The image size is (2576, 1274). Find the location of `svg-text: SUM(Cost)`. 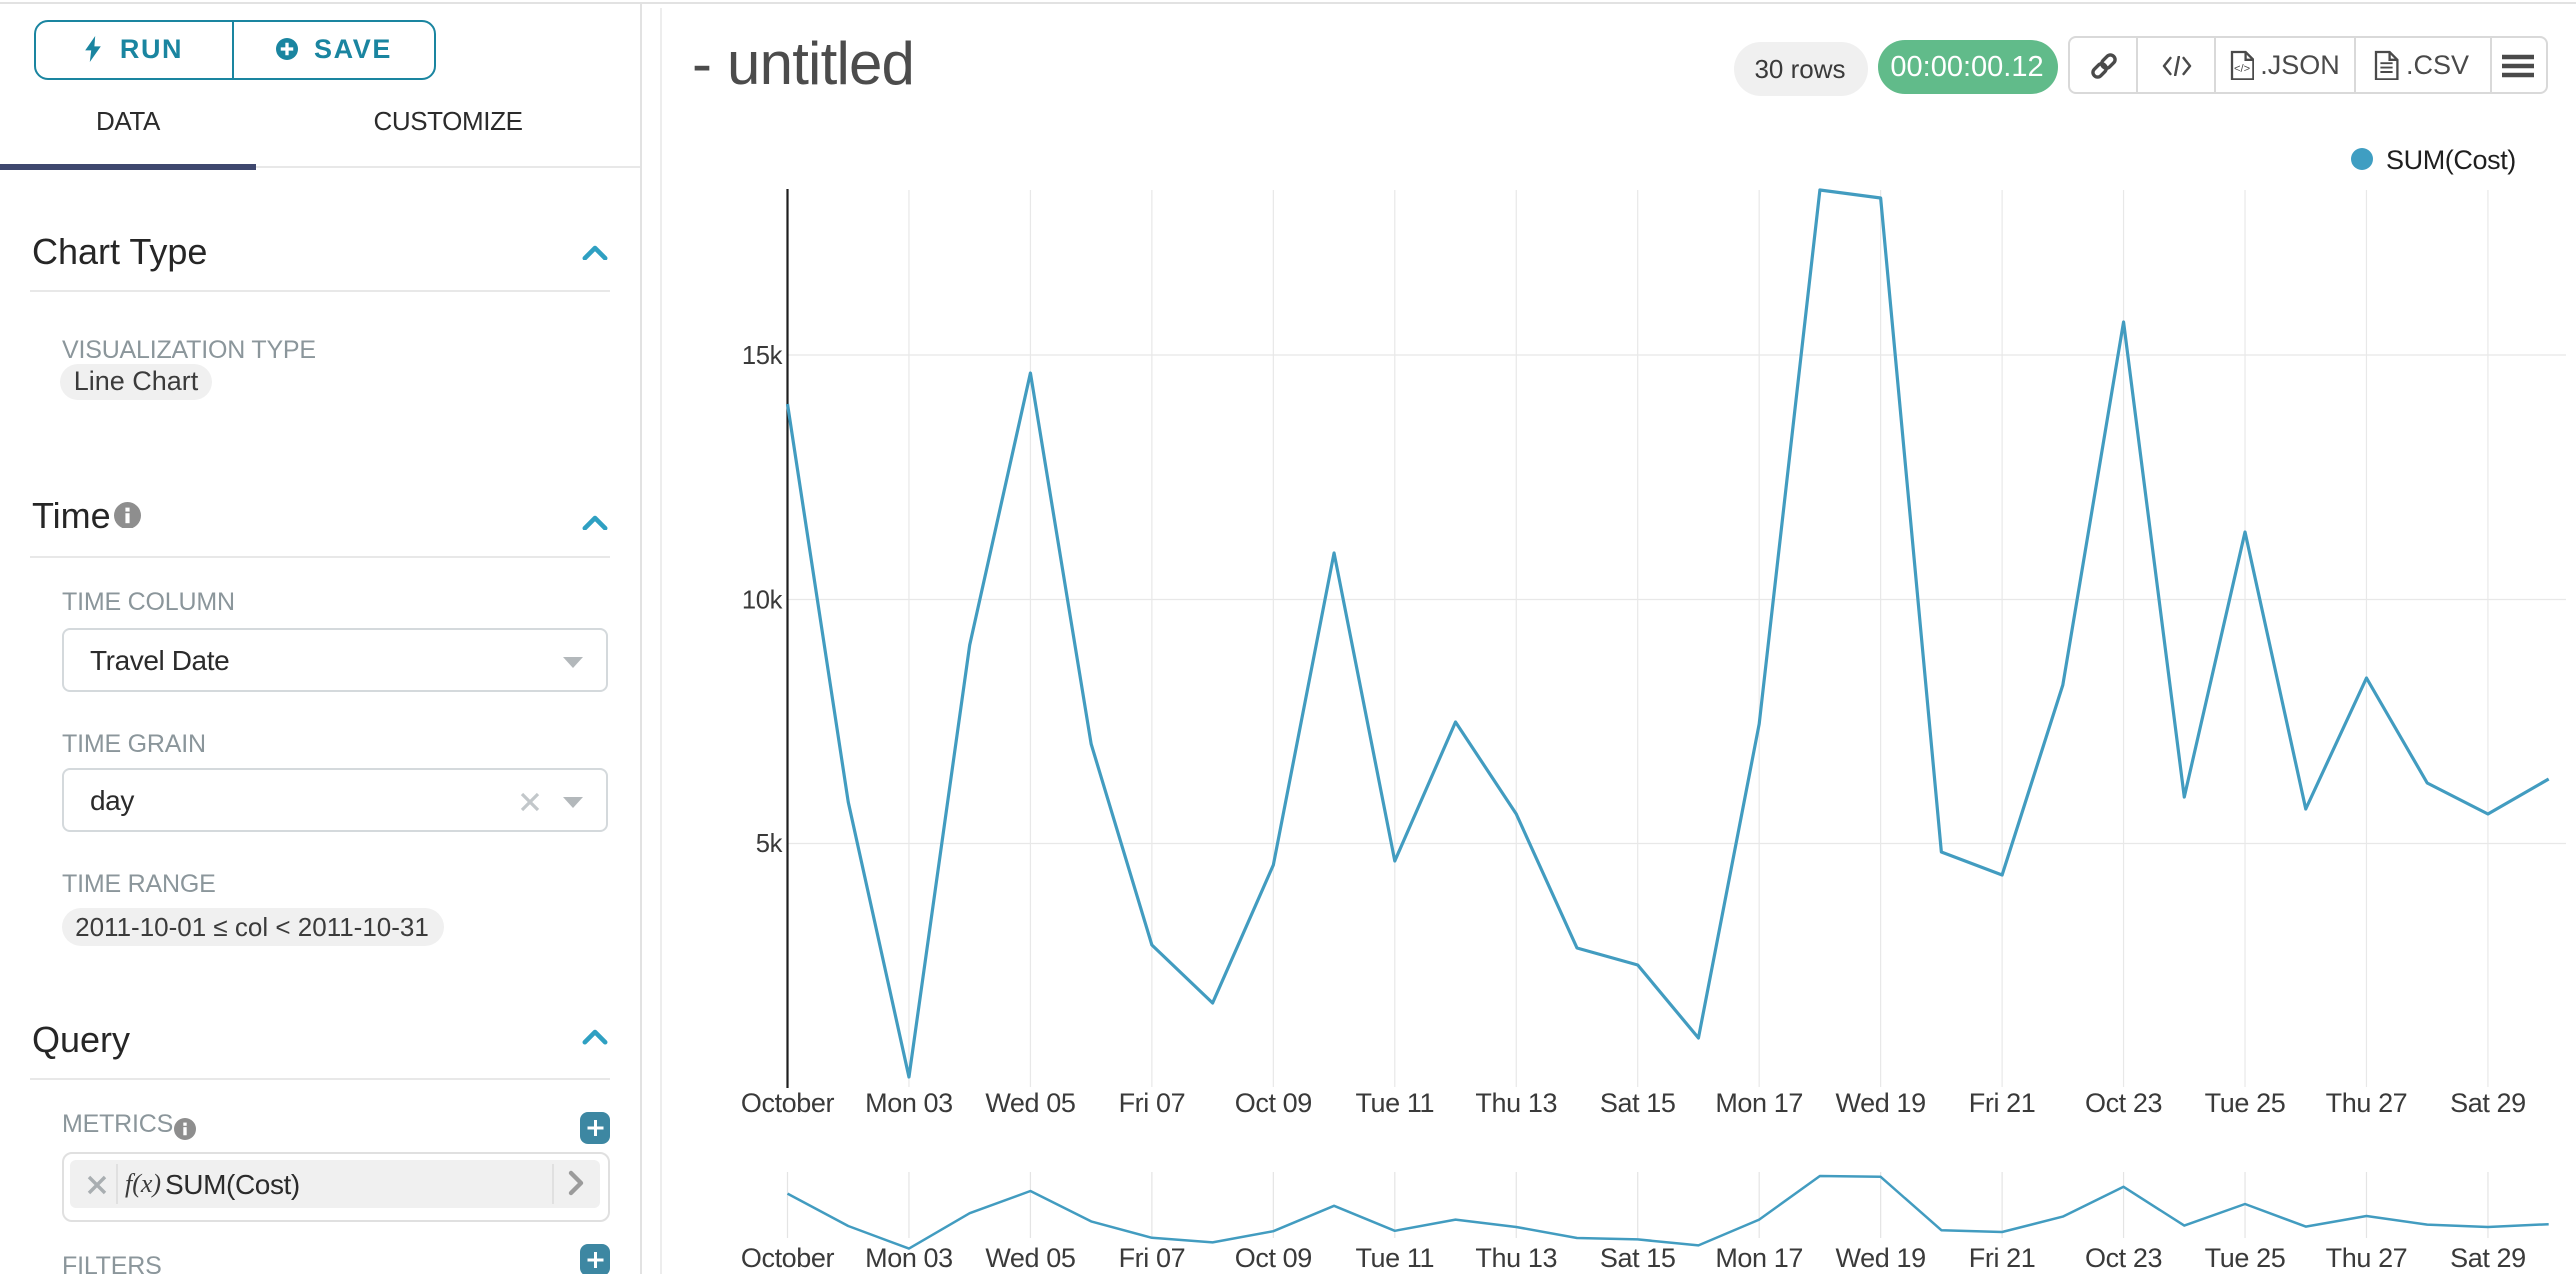

svg-text: SUM(Cost) is located at coordinates (2451, 160).